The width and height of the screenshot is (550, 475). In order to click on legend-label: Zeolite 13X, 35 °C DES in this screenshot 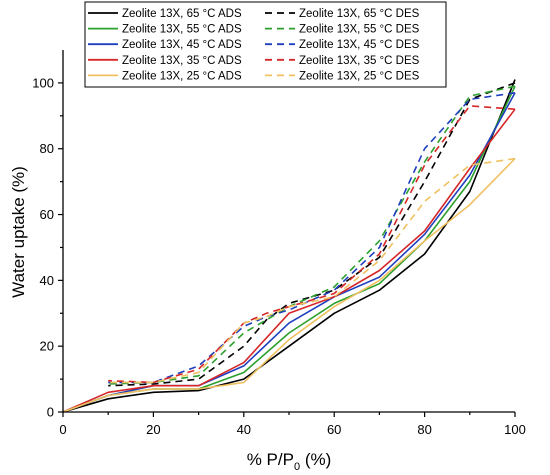, I will do `click(359, 61)`.